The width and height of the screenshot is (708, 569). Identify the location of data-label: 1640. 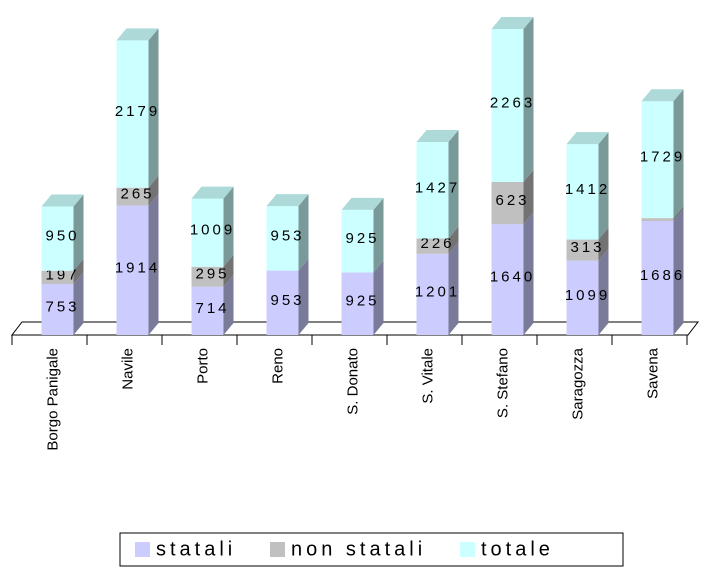
(512, 277).